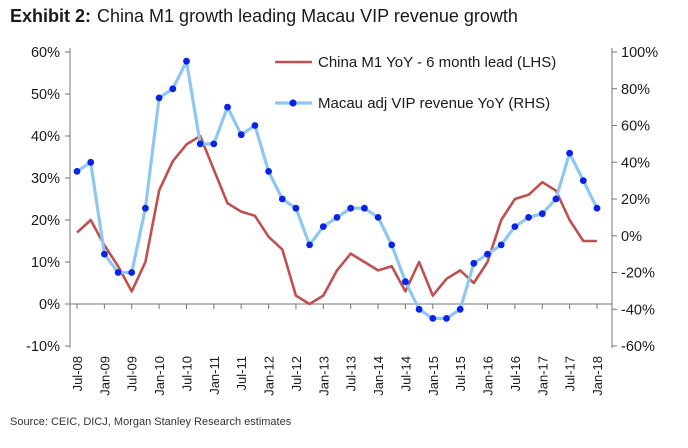 The image size is (688, 448). I want to click on x-tick-label: Jul-13, so click(351, 373).